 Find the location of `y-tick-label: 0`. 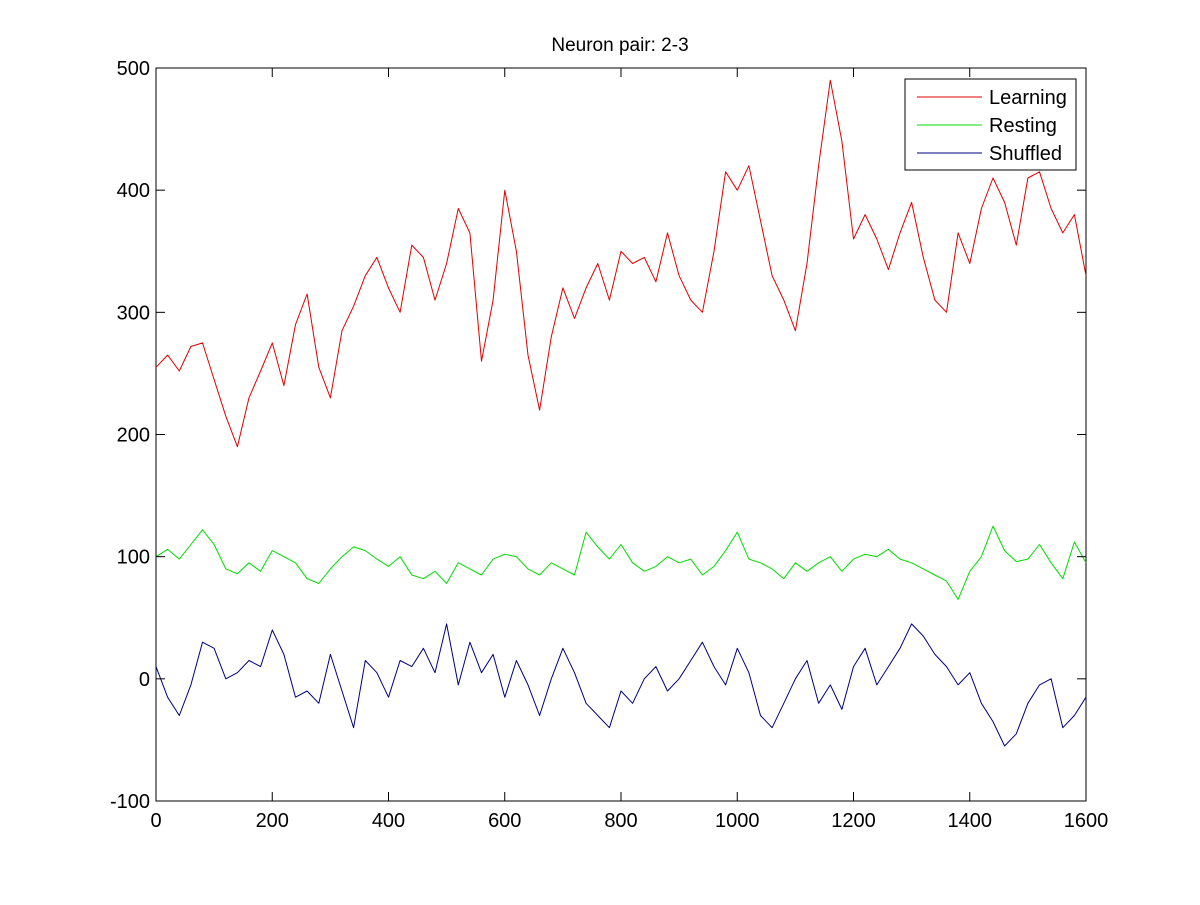

y-tick-label: 0 is located at coordinates (144, 680).